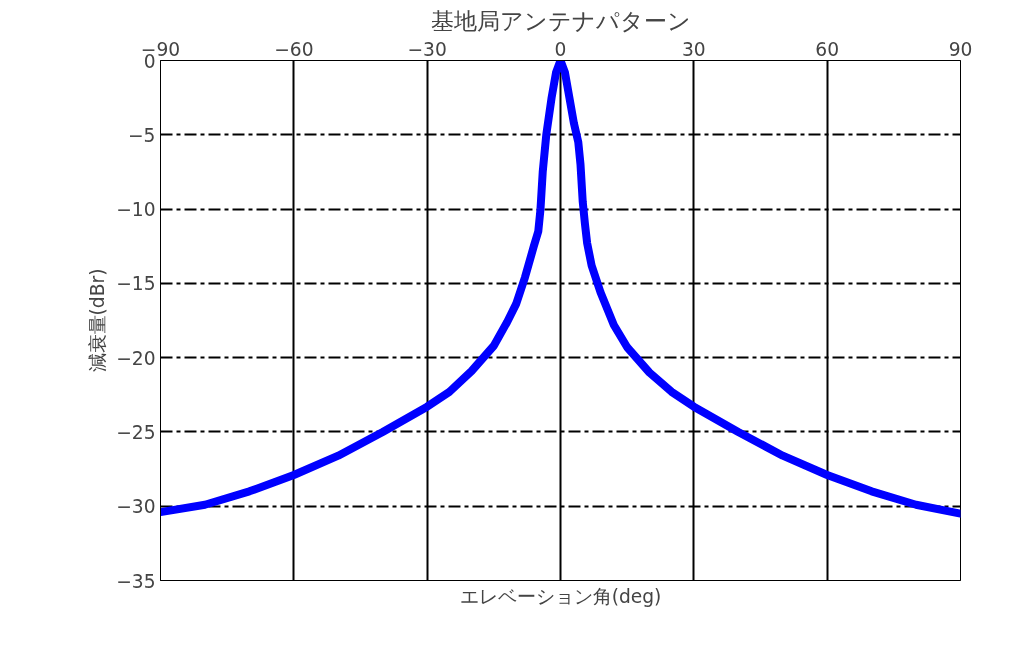 The image size is (1014, 655). What do you see at coordinates (294, 49) in the screenshot?
I see `x-tick-label: −60` at bounding box center [294, 49].